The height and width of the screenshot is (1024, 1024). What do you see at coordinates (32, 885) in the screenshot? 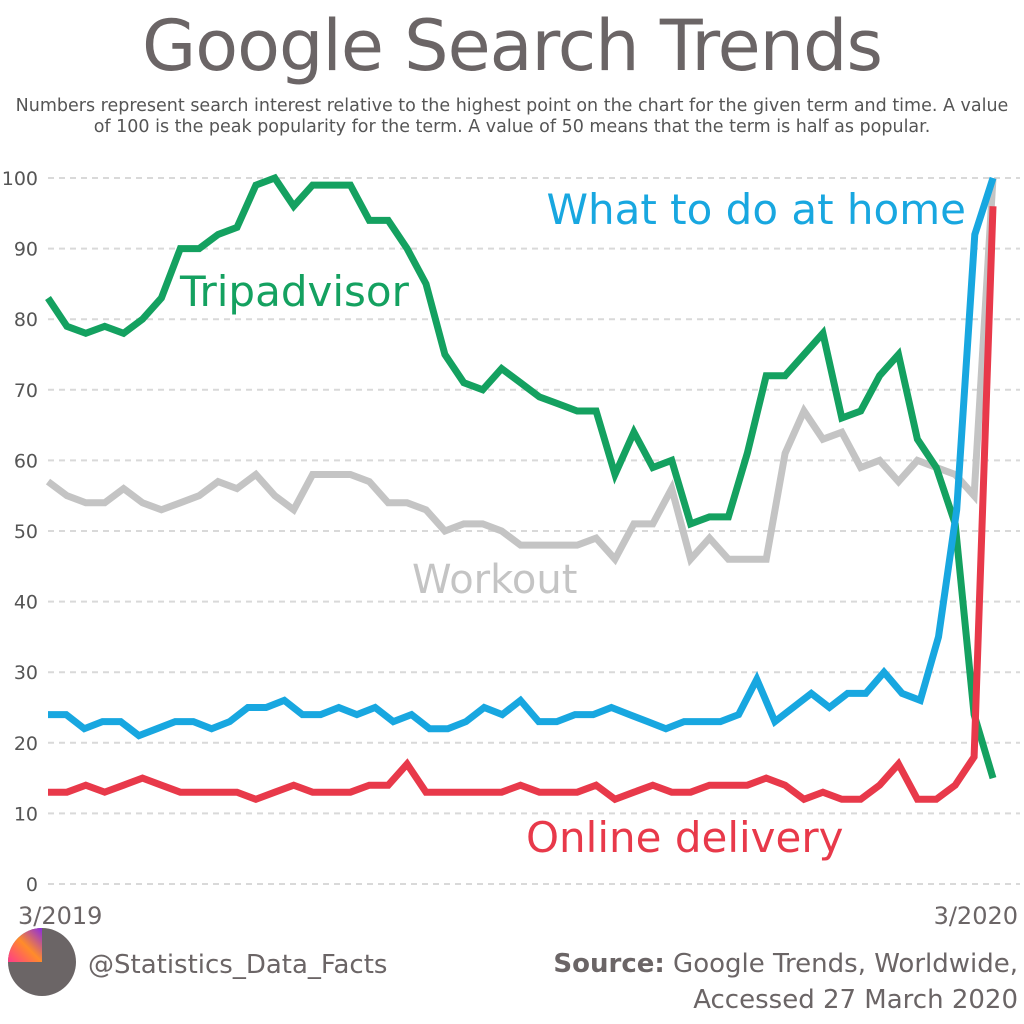
I see `y-tick-label-0: 0` at bounding box center [32, 885].